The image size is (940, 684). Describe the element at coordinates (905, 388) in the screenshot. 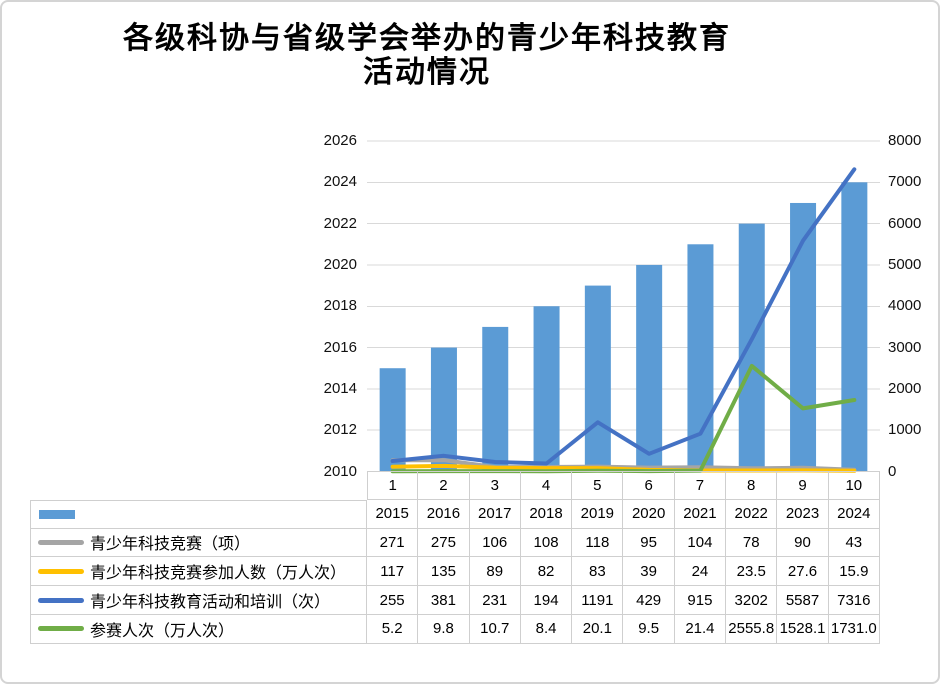

I see `right-axis-label: 2000` at that location.